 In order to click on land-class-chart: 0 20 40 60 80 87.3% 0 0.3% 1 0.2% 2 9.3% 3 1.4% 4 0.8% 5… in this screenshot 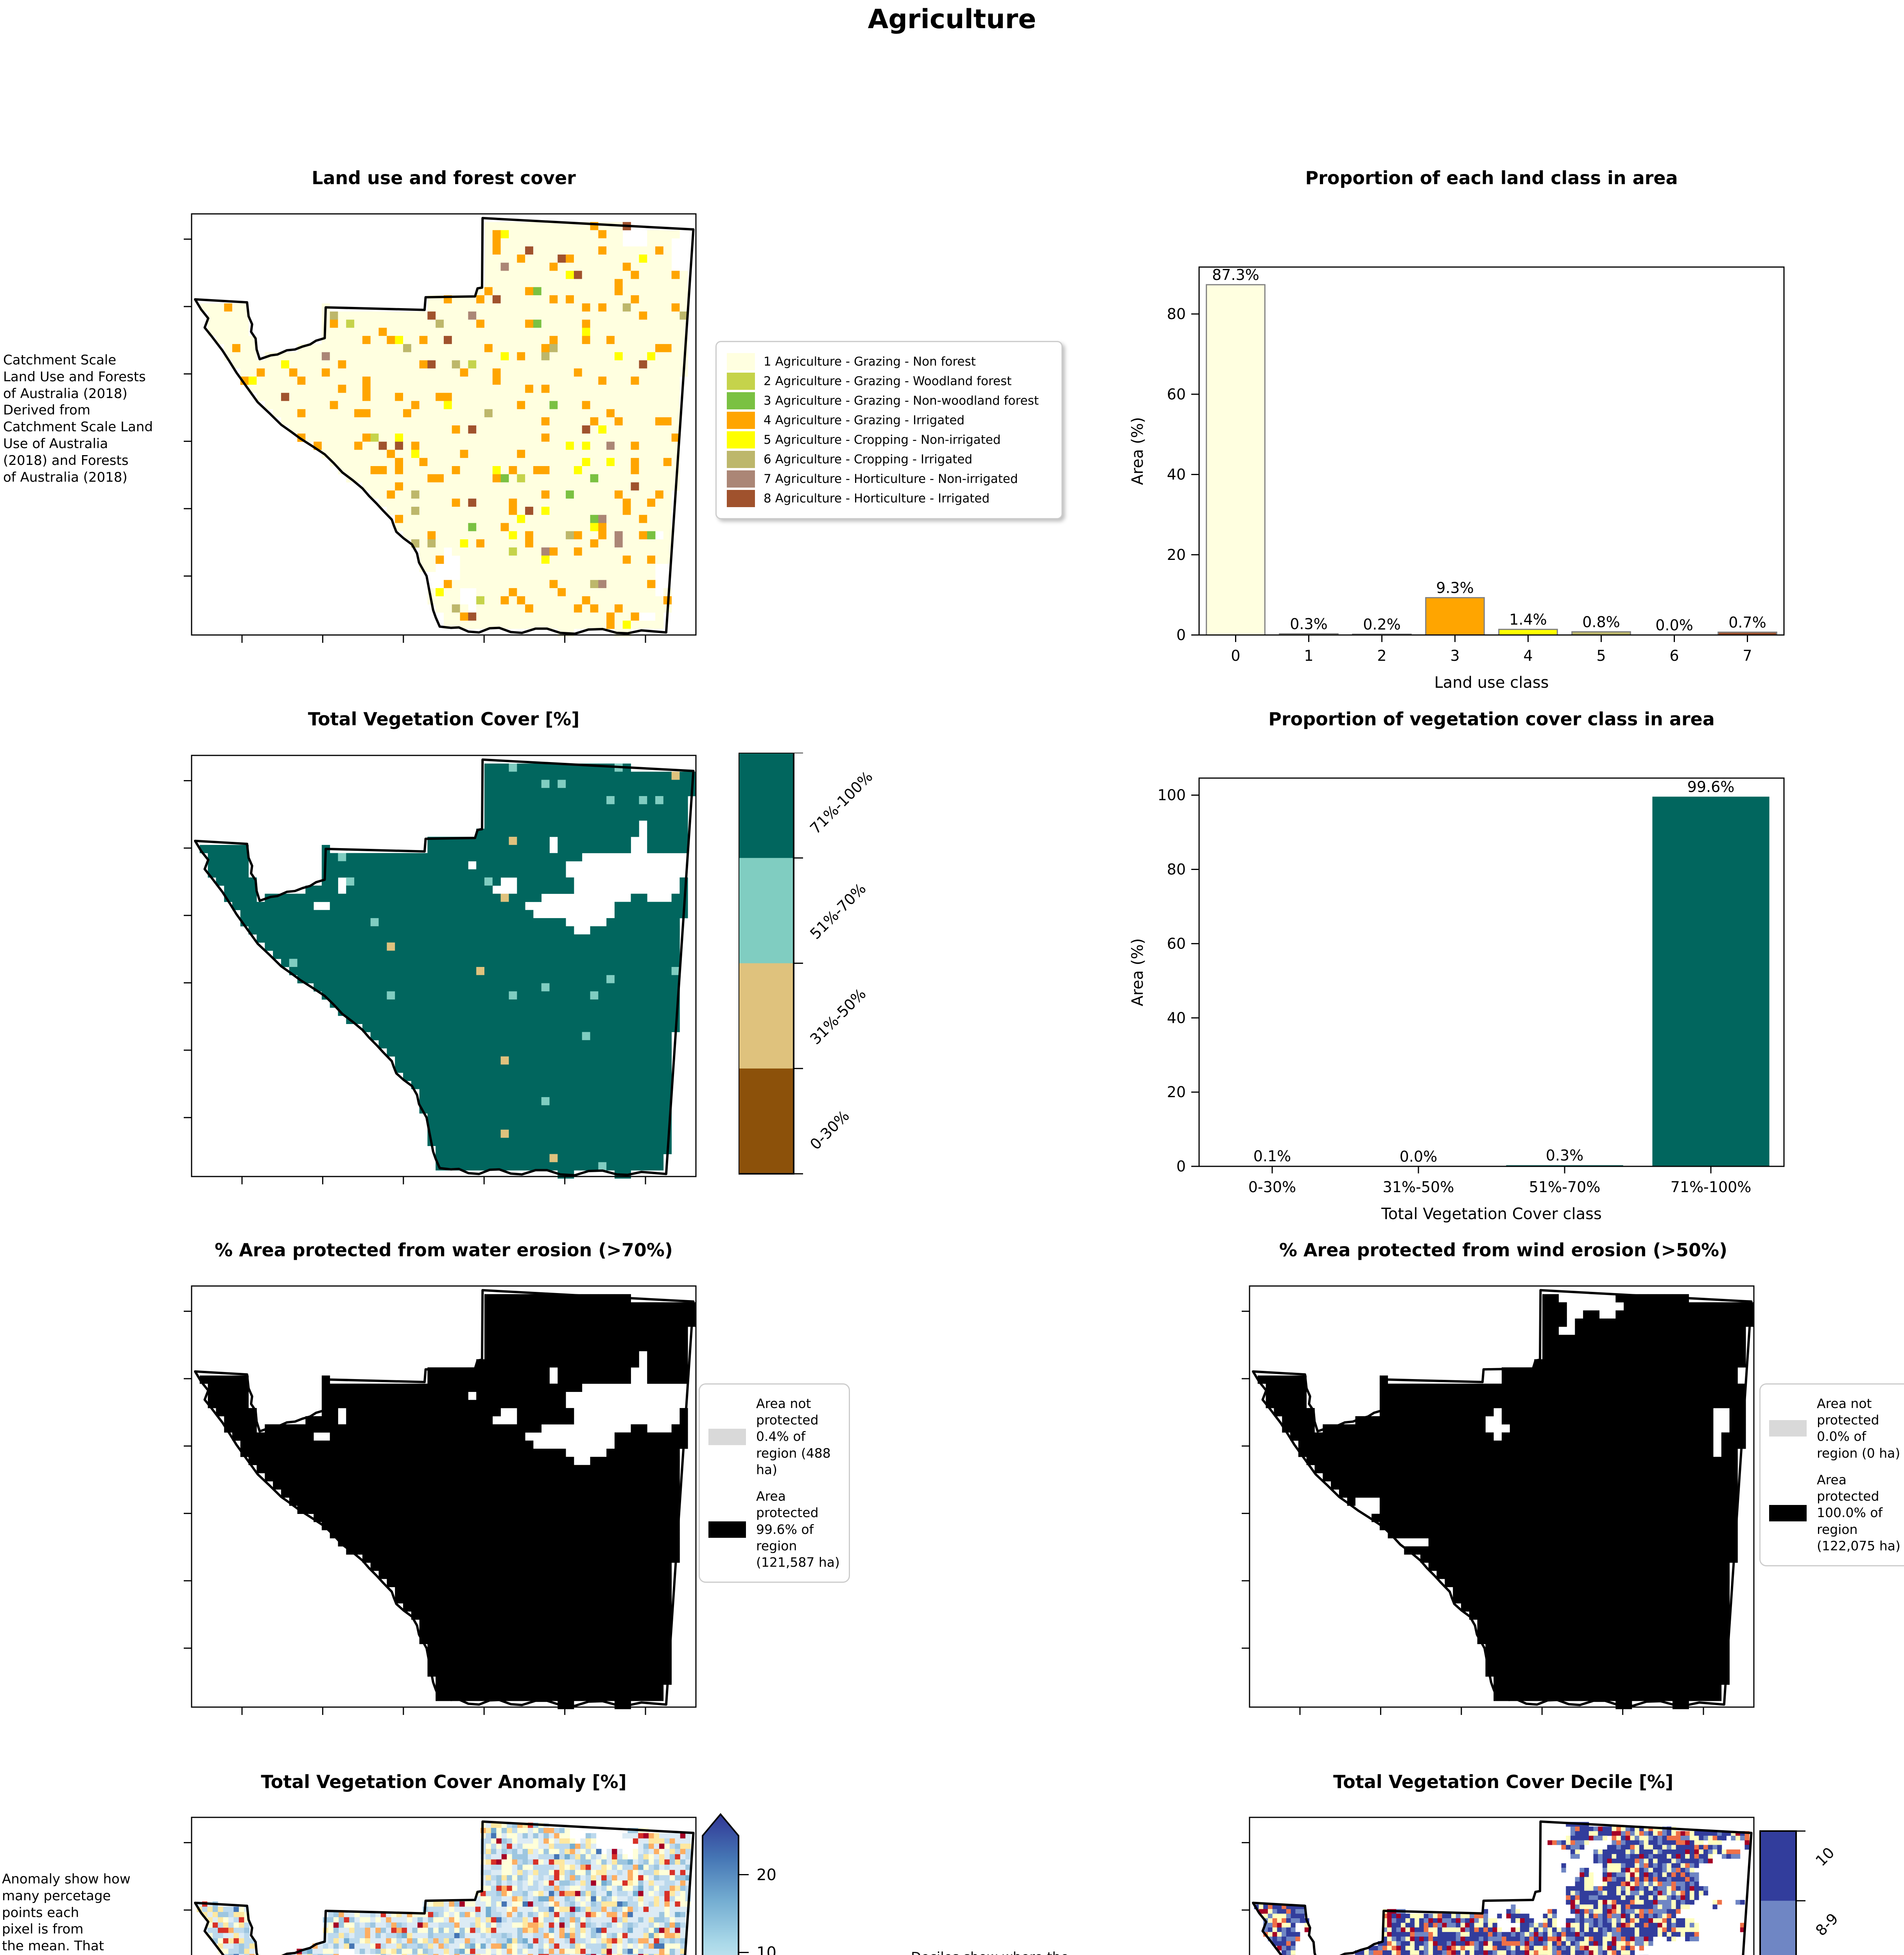, I will do `click(1456, 487)`.